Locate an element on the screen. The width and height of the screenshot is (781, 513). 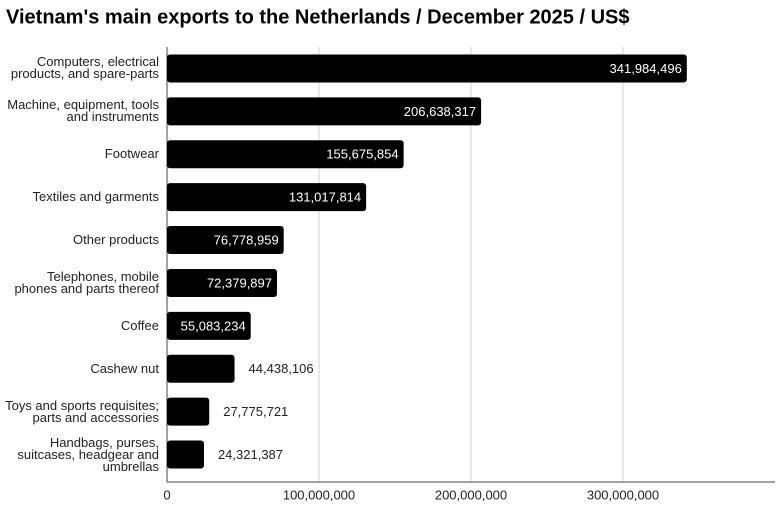
value-label: 27,775,721 is located at coordinates (255, 411).